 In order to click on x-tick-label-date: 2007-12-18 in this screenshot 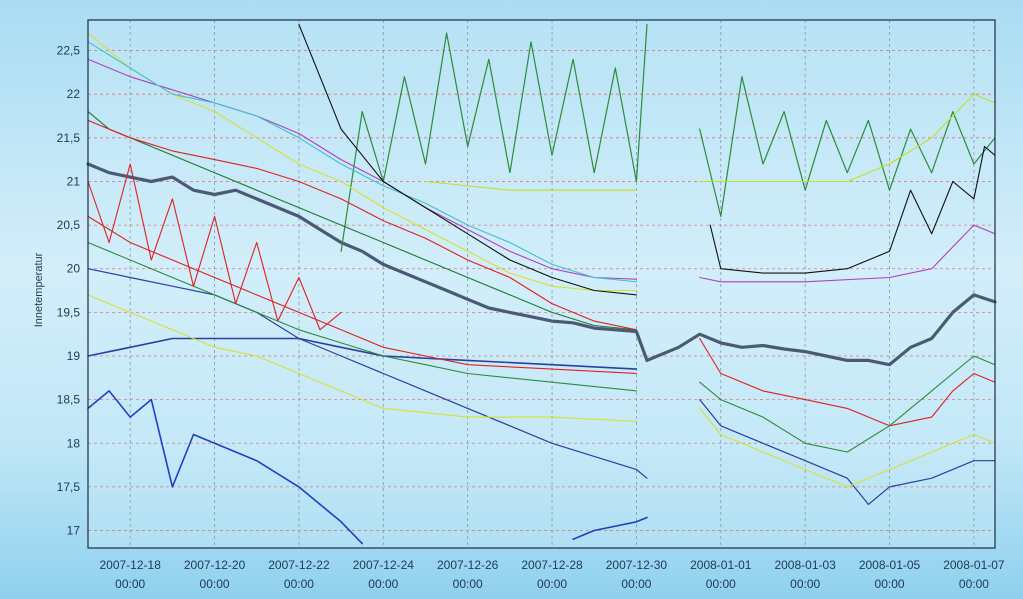, I will do `click(130, 565)`.